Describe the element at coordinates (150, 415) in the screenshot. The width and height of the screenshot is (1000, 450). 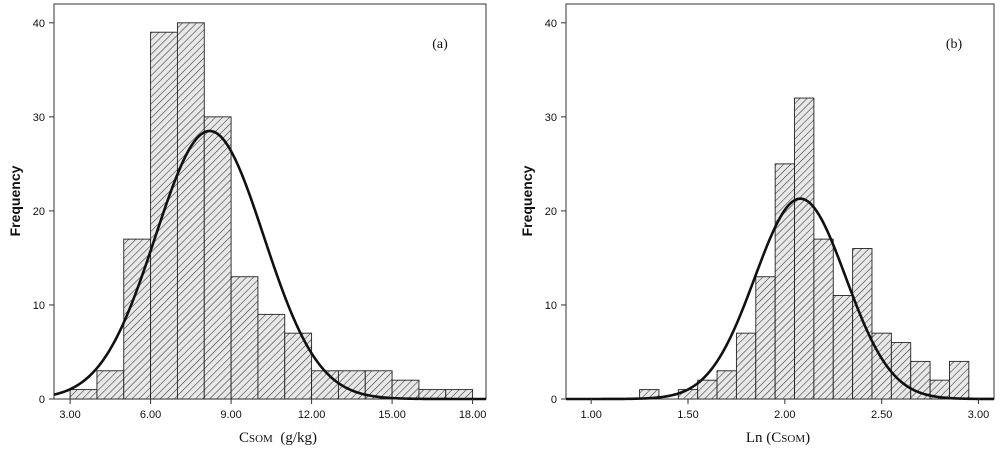
I see `x-tick-label: 6.00` at that location.